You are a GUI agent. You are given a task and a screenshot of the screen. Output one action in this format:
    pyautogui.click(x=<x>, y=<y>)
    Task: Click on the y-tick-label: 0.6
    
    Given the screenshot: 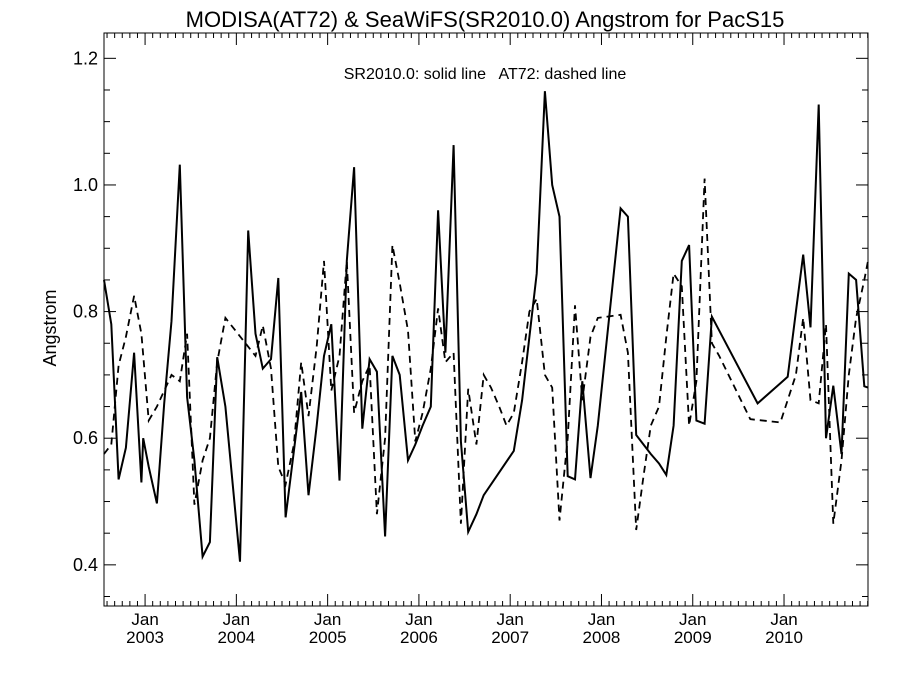 What is the action you would take?
    pyautogui.click(x=85, y=438)
    